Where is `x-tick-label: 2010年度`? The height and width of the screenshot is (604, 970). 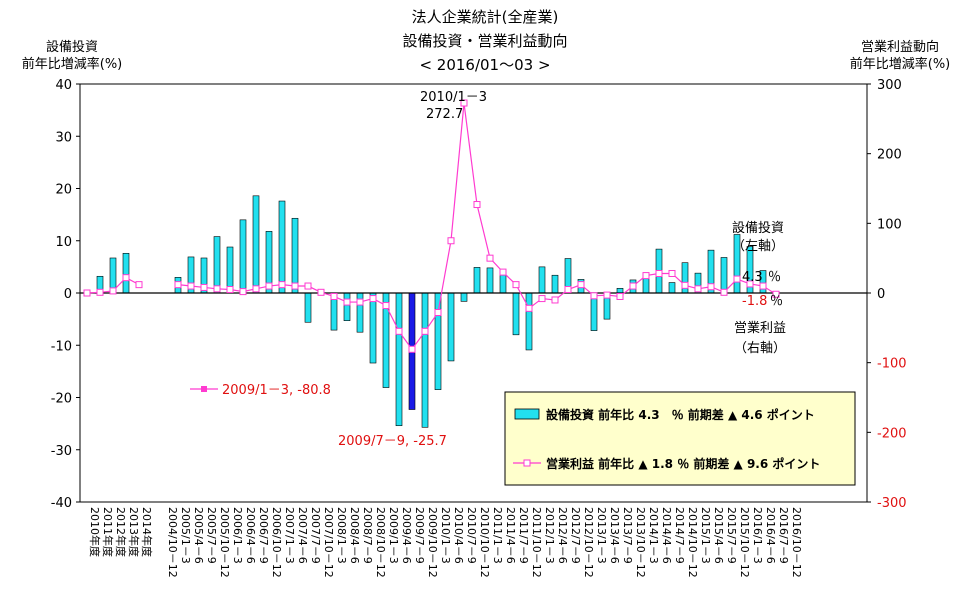 x-tick-label: 2010年度 is located at coordinates (95, 532).